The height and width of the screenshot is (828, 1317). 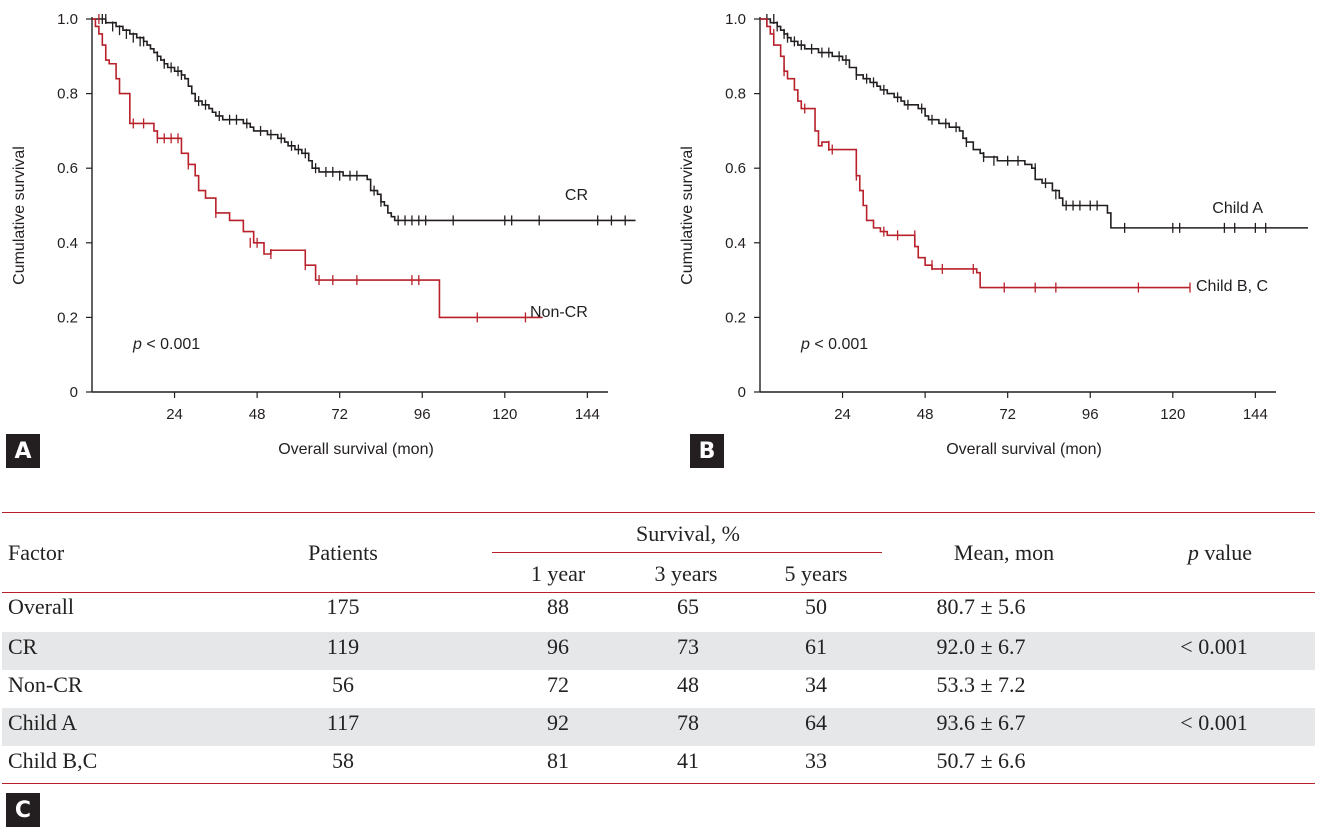 I want to click on survival-curve-secondary, so click(x=975, y=153).